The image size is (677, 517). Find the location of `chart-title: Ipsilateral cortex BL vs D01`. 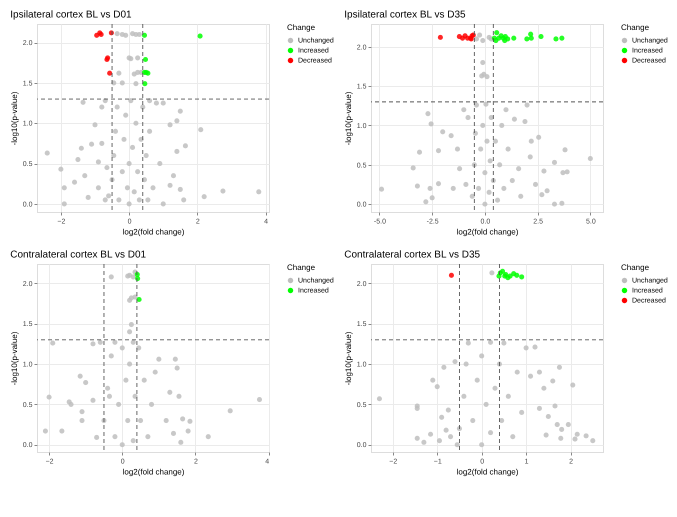

chart-title: Ipsilateral cortex BL vs D01 is located at coordinates (71, 15).